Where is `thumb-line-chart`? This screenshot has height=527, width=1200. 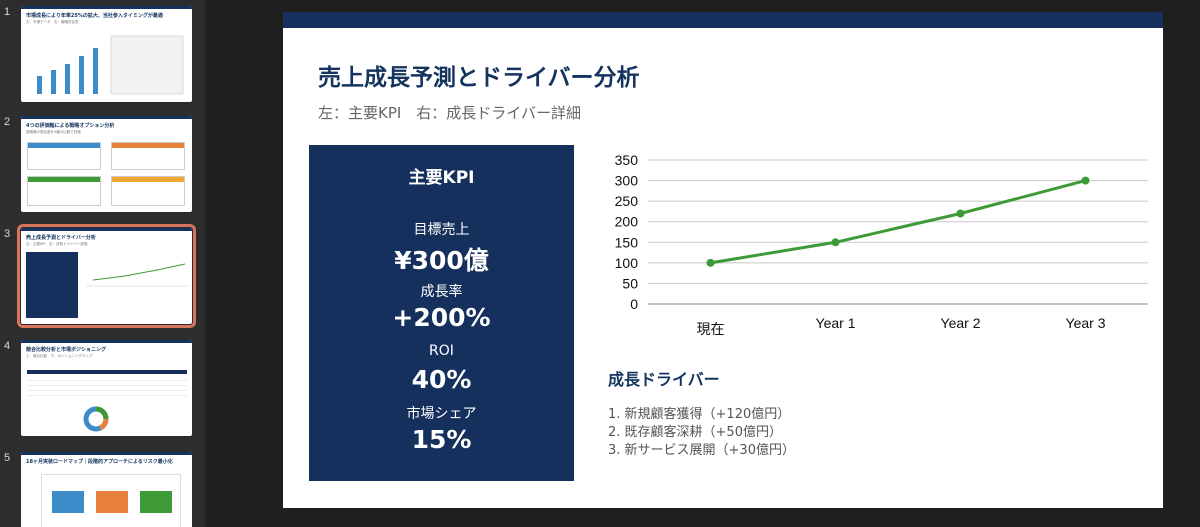 thumb-line-chart is located at coordinates (137, 275).